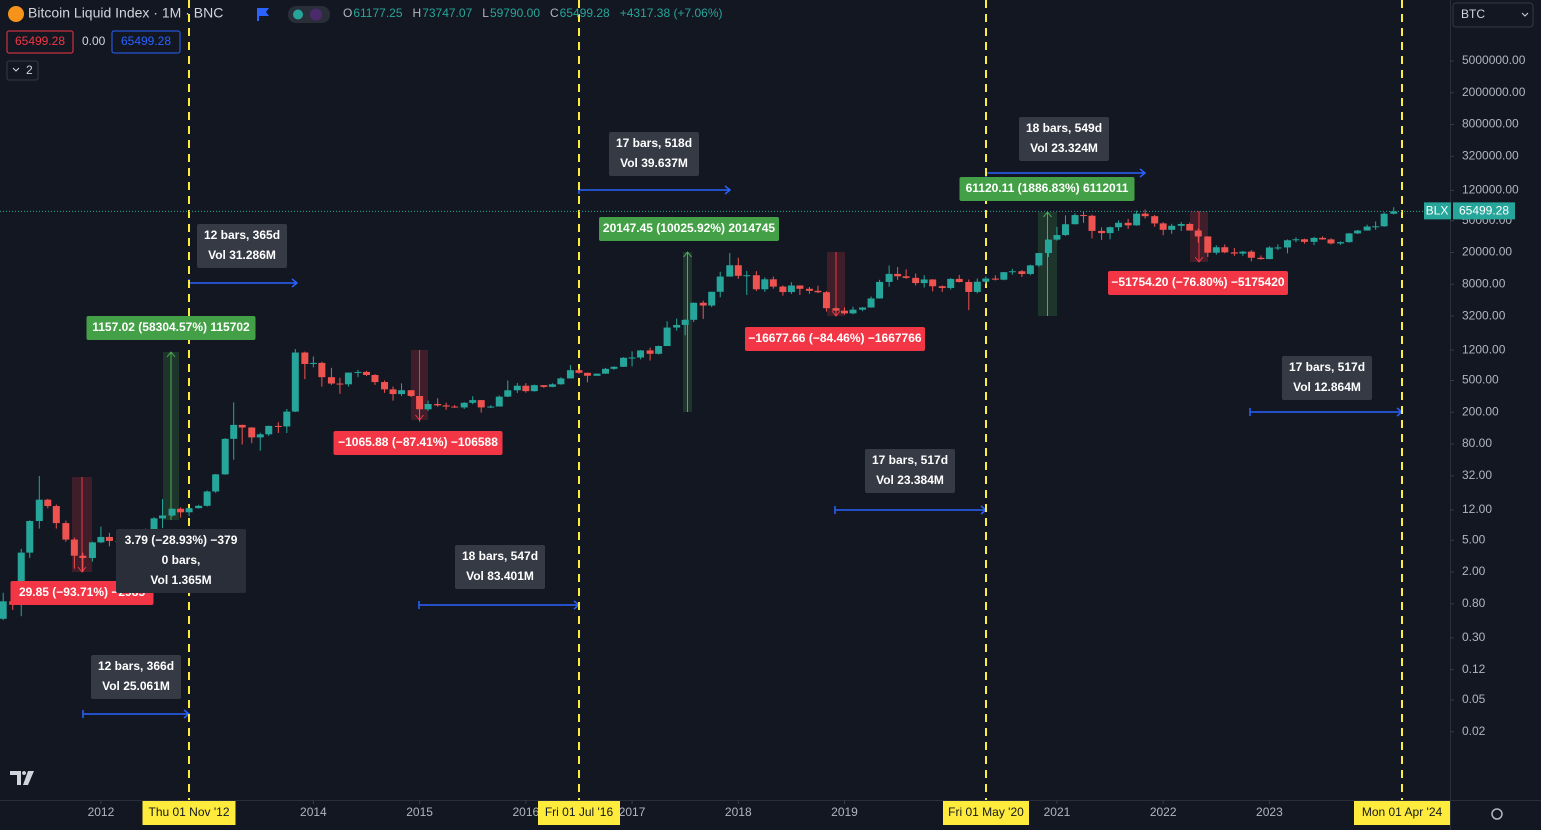 The height and width of the screenshot is (830, 1541). What do you see at coordinates (515, 13) in the screenshot?
I see `ohlc-value: 59790.00` at bounding box center [515, 13].